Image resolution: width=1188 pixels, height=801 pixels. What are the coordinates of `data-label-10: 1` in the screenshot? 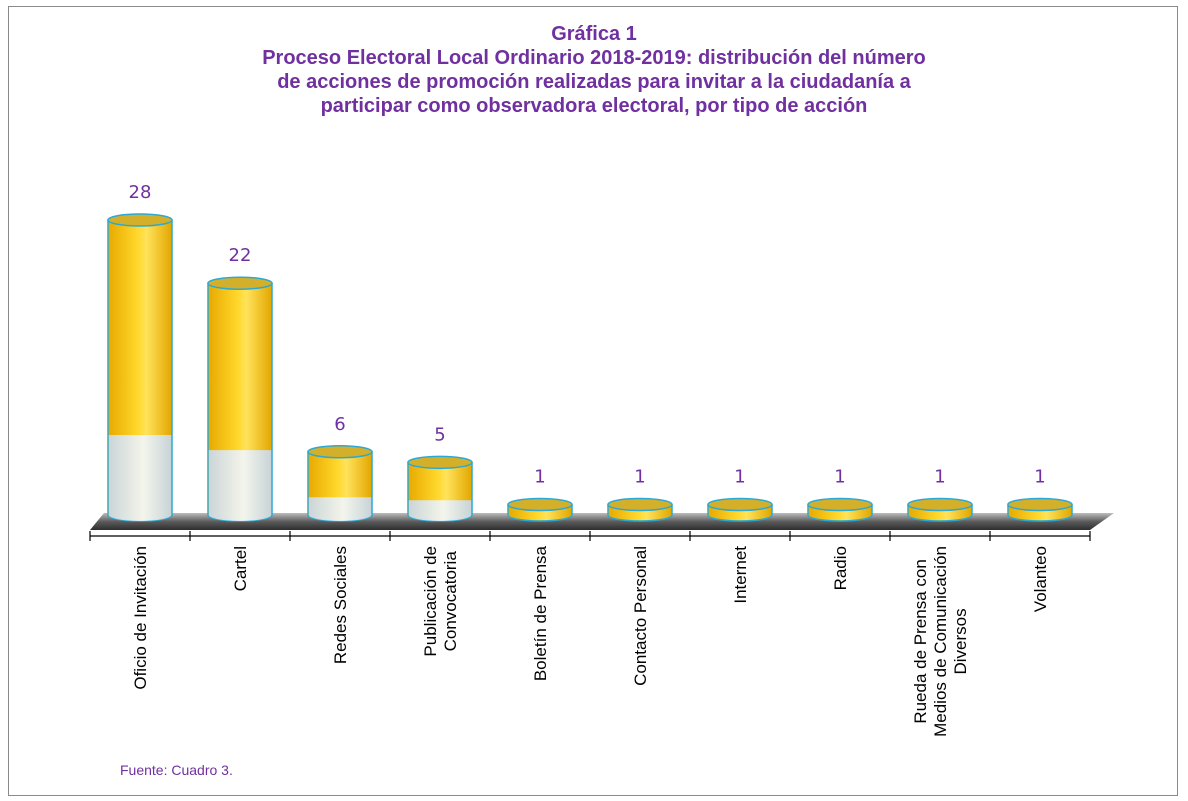 It's located at (1039, 476).